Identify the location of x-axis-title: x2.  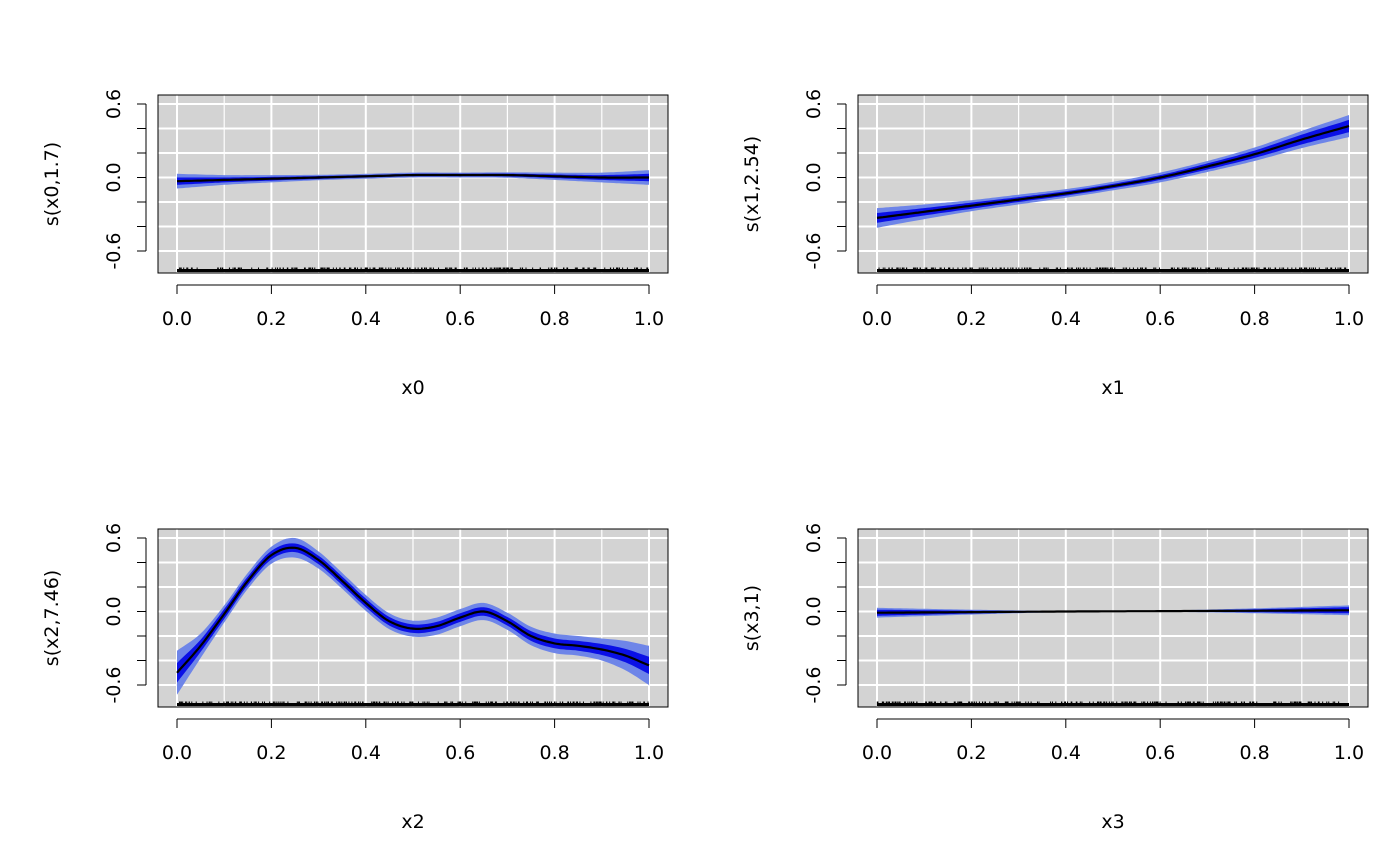
(412, 822).